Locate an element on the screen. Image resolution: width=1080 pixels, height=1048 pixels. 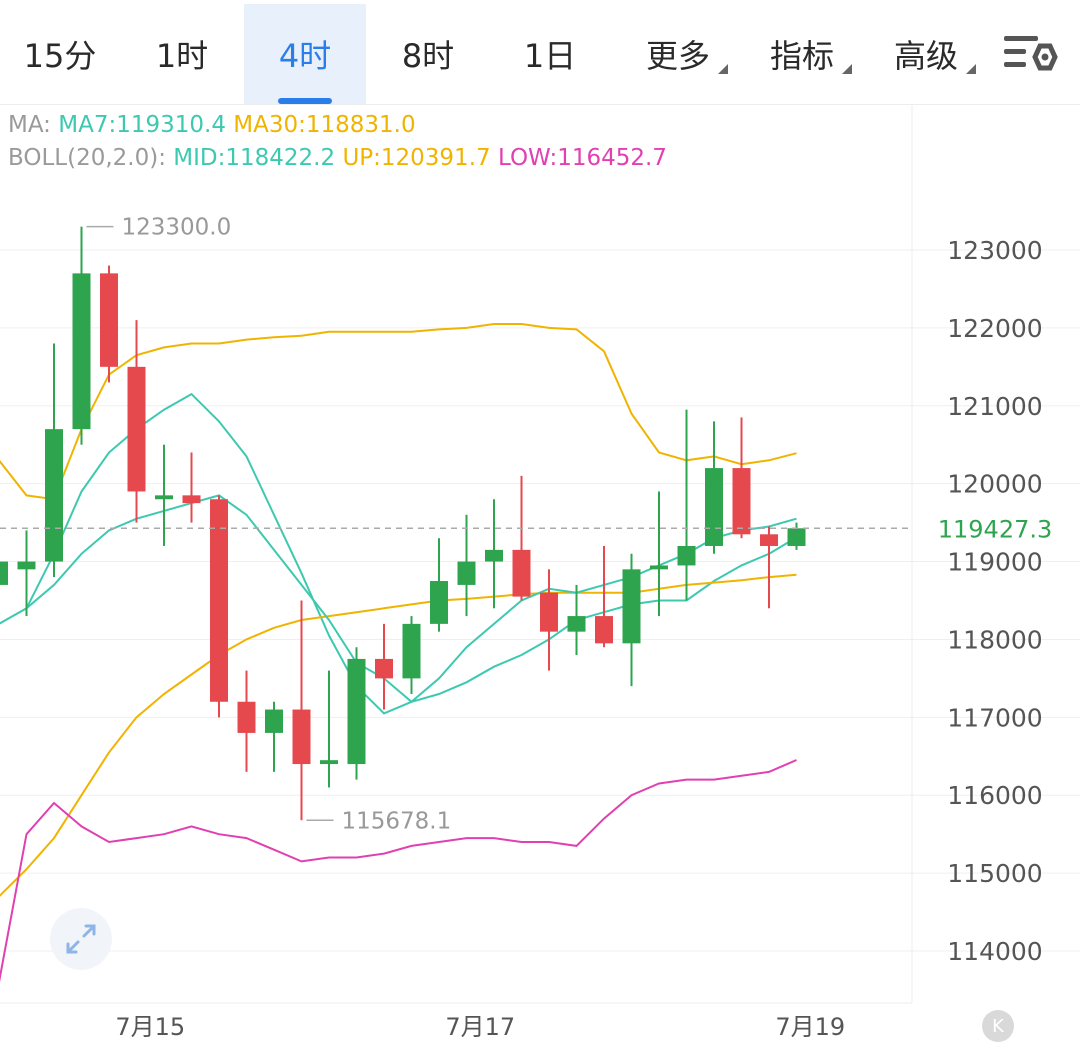
ma-legend: MA: MA7:119310.4 MA30:118831.0 is located at coordinates (212, 125).